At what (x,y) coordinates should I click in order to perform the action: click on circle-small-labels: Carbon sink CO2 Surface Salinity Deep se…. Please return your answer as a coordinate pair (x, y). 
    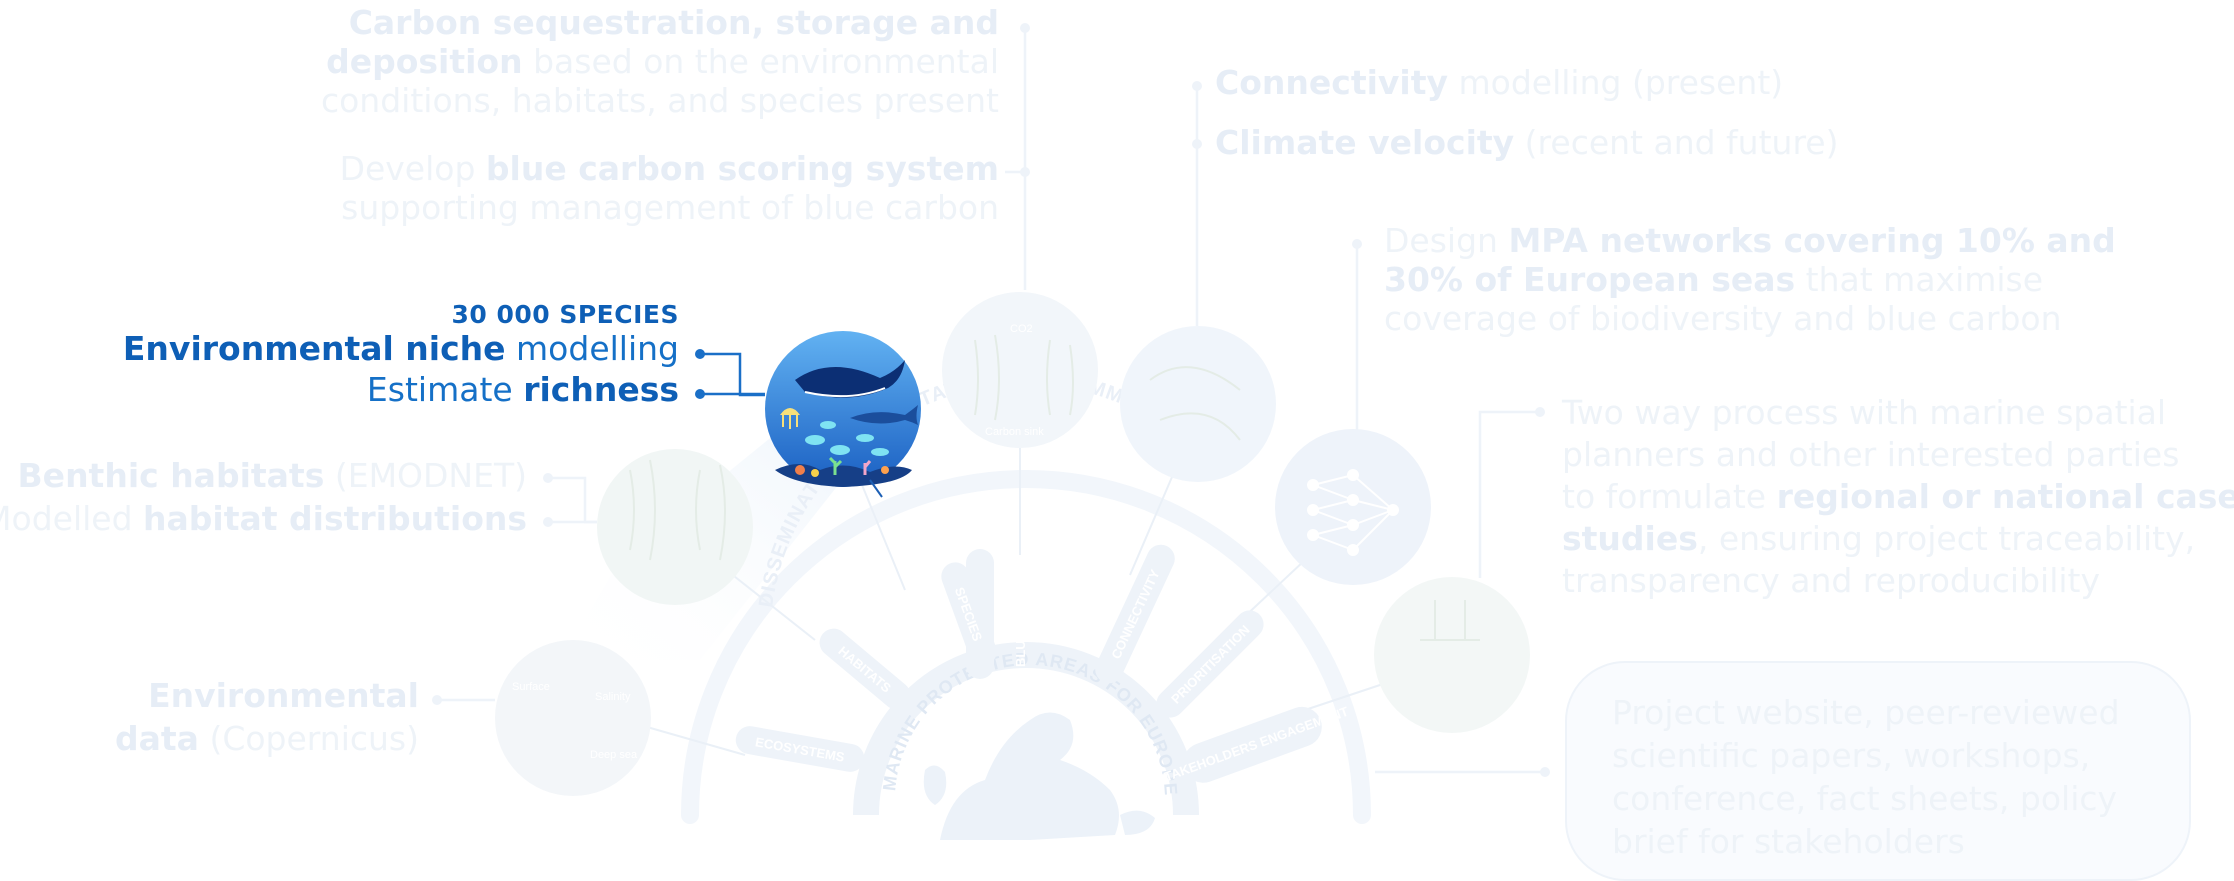
    Looking at the image, I should click on (778, 542).